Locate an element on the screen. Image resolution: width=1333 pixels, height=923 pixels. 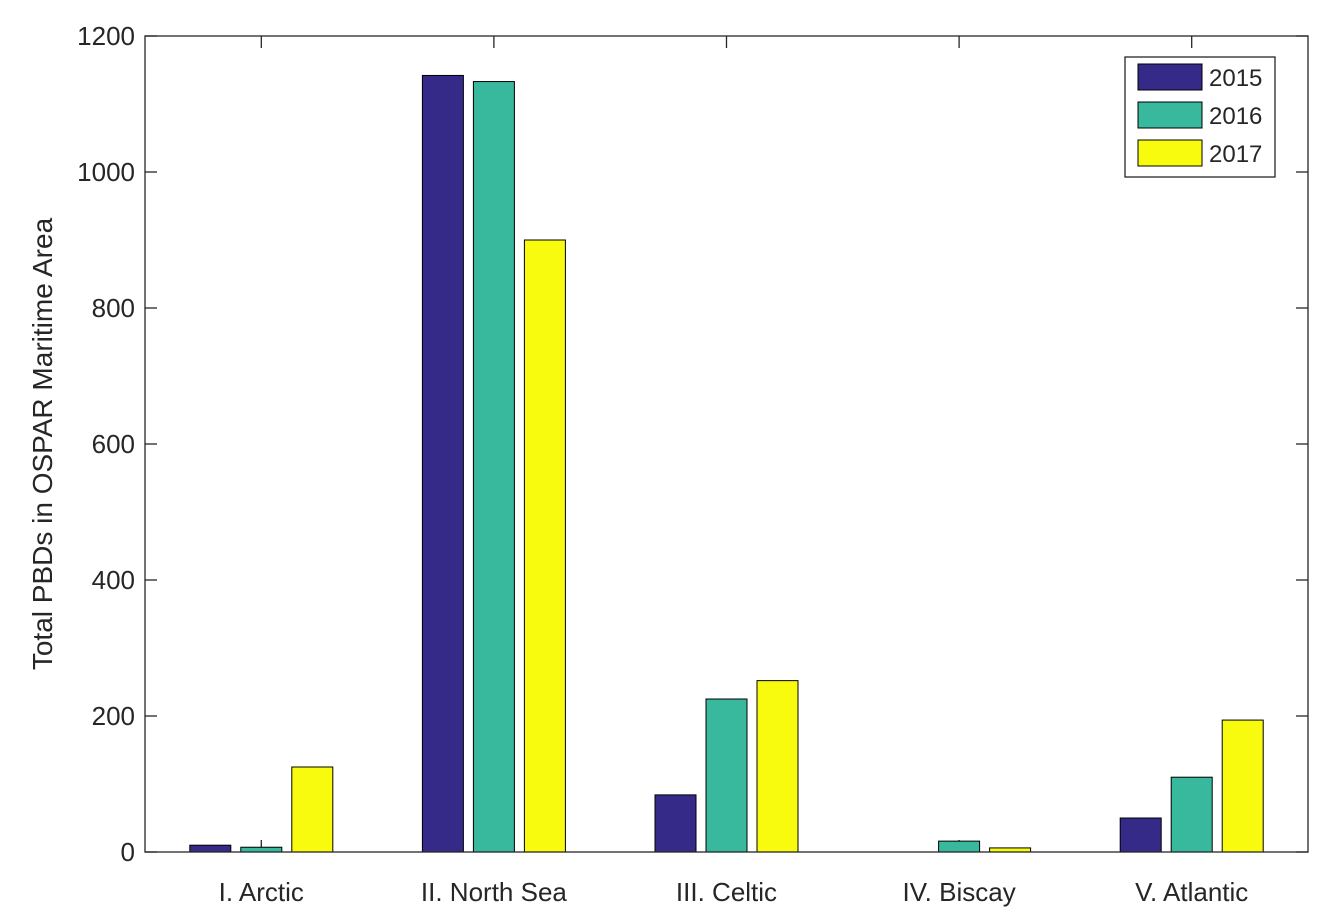
legend-label-2016: 2016 is located at coordinates (1235, 116).